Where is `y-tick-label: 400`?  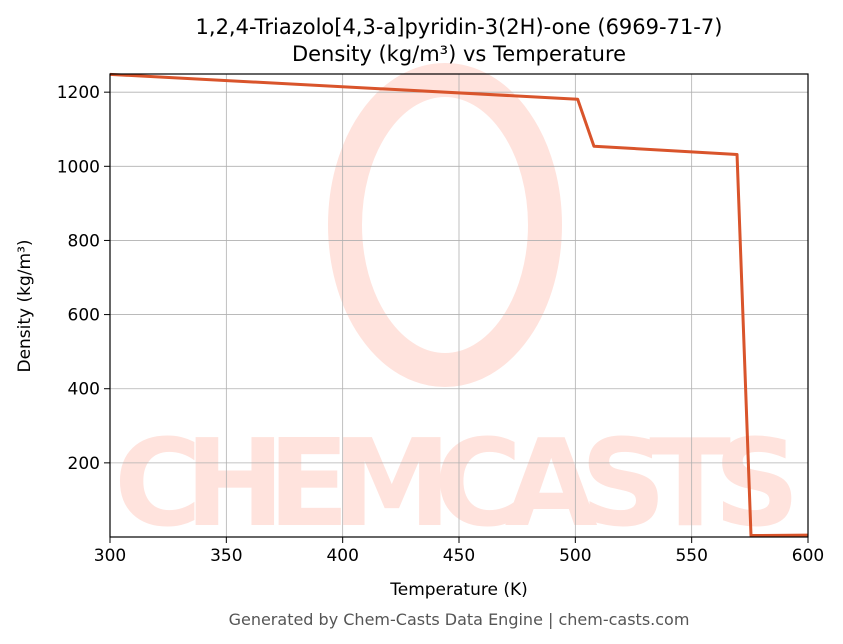 y-tick-label: 400 is located at coordinates (84, 390).